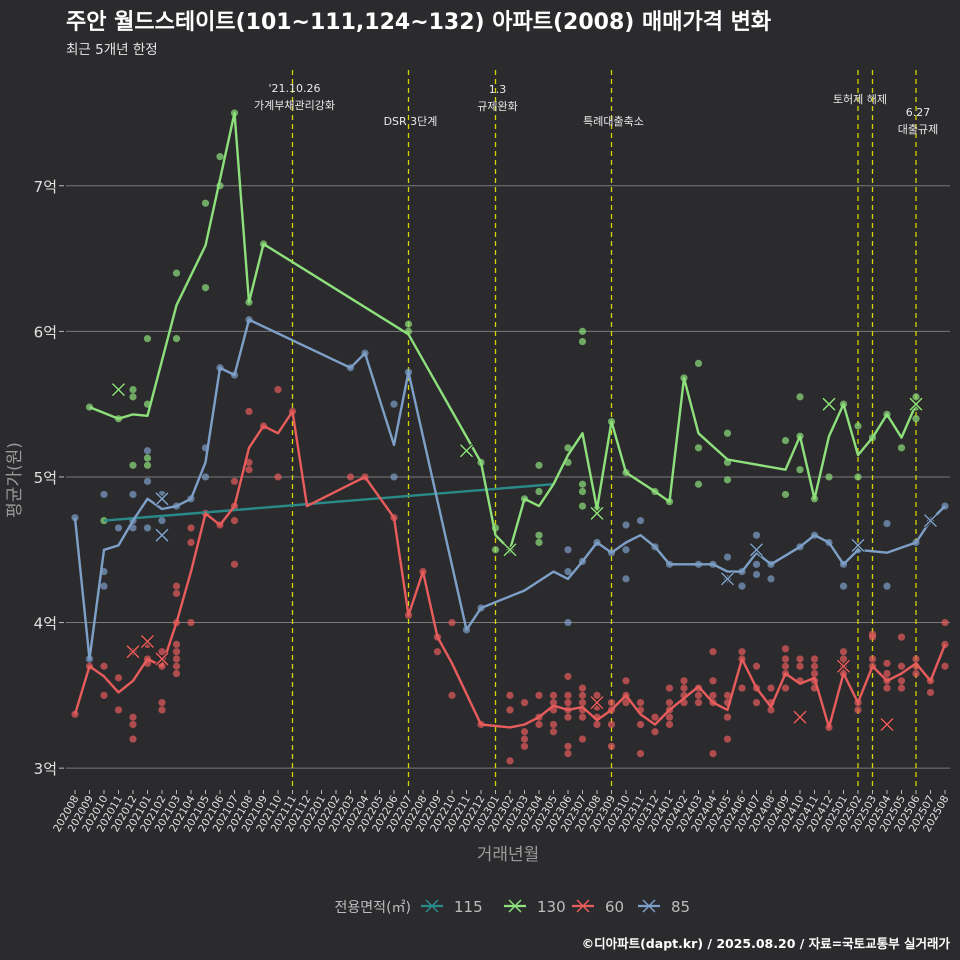 This screenshot has height=960, width=960. I want to click on legend-label: 85, so click(680, 907).